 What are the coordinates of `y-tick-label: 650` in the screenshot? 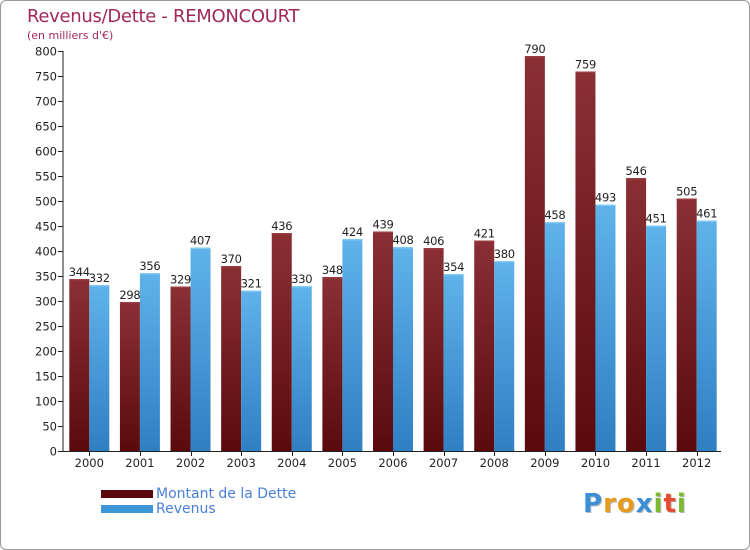 It's located at (46, 127).